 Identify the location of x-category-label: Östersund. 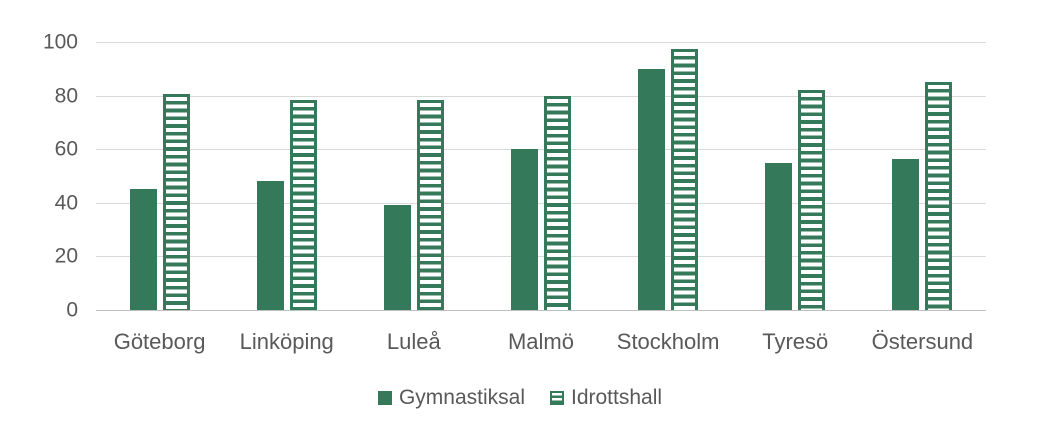
(922, 341).